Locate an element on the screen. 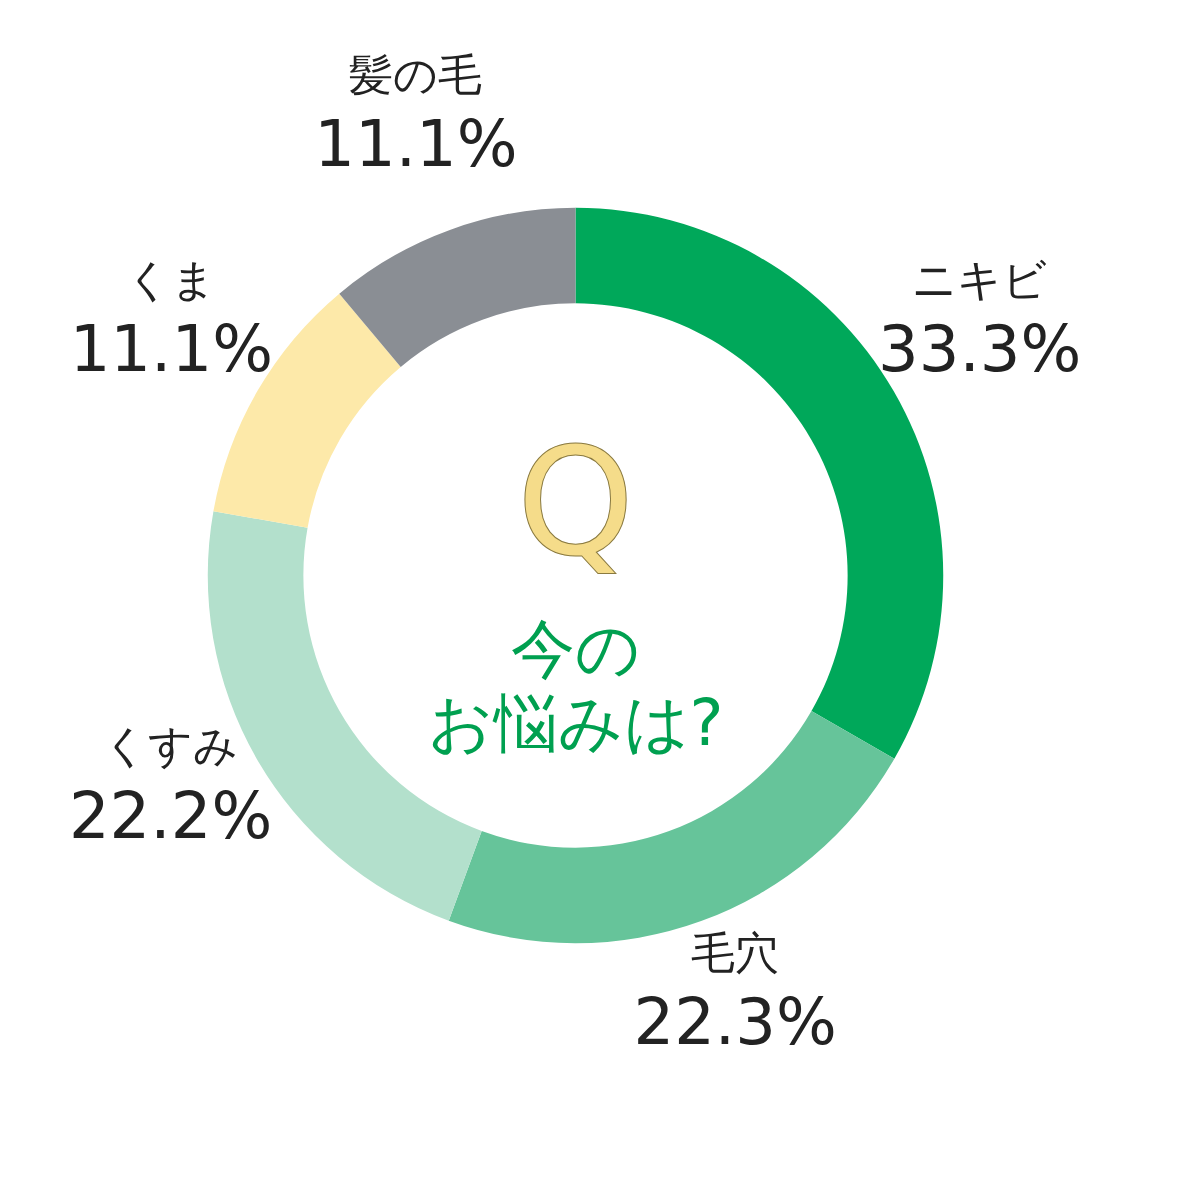  slice-label: くすみ is located at coordinates (171, 746).